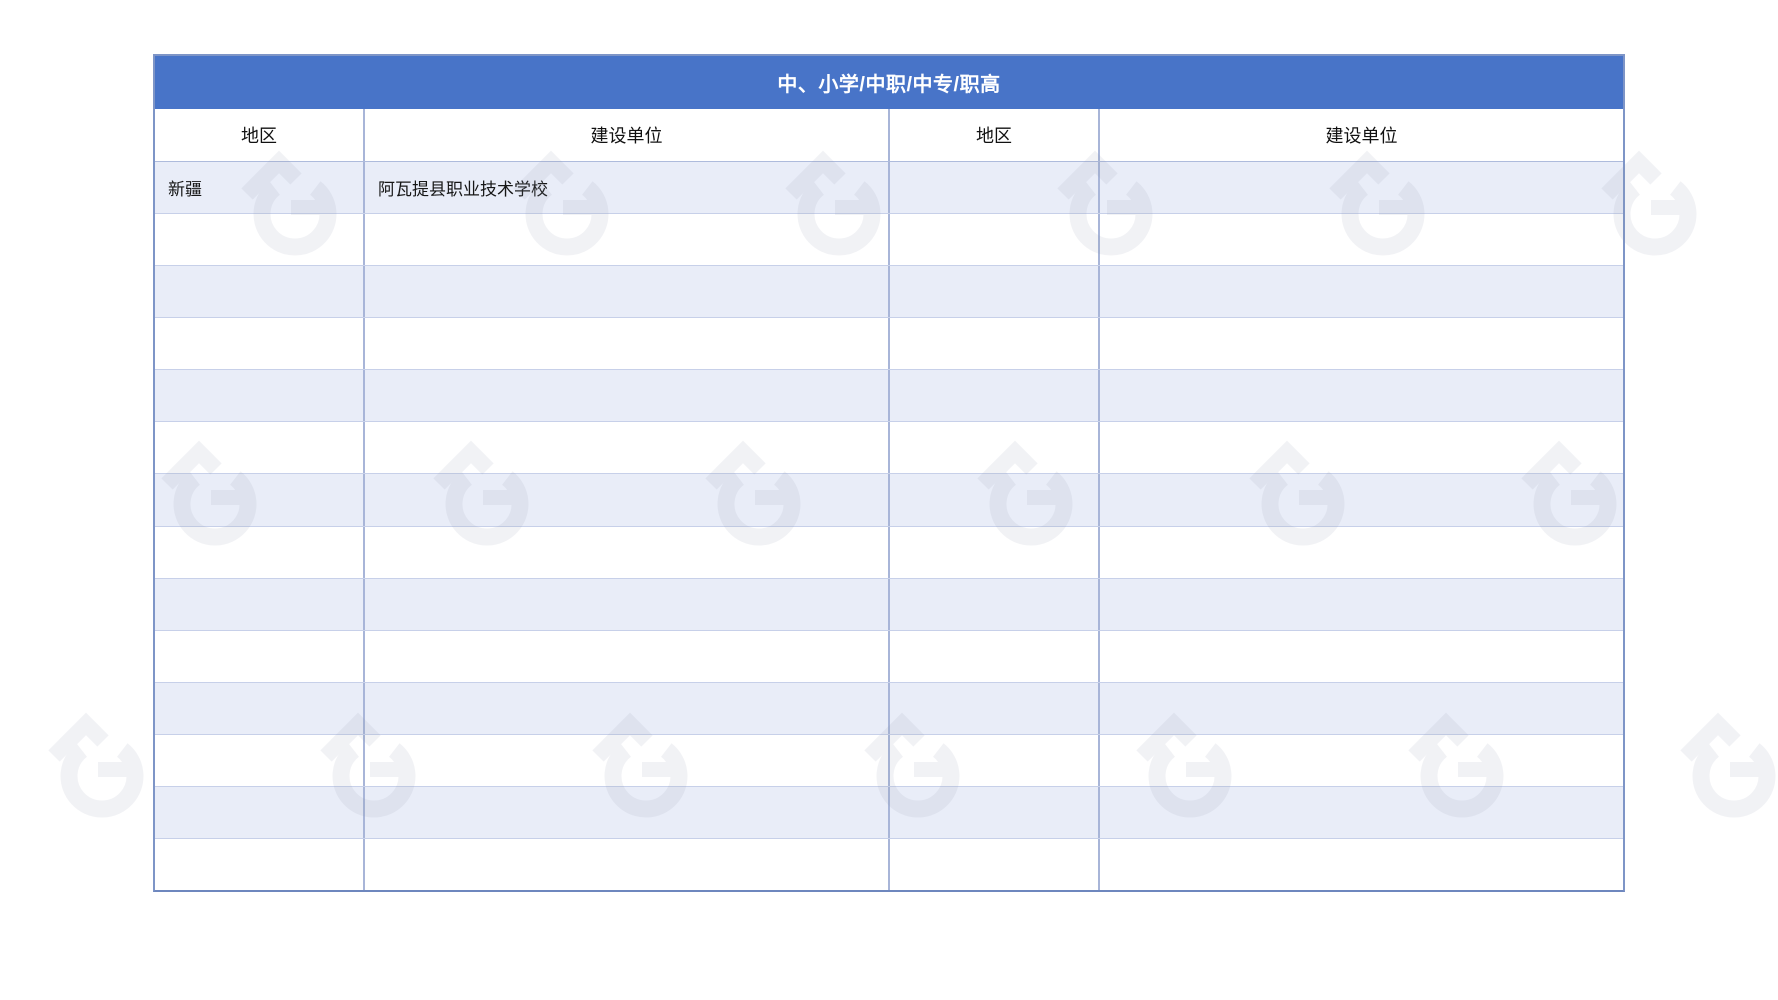 The image size is (1778, 1000). I want to click on table-header-row: 地区 建设单位 地区 建设单位, so click(889, 135).